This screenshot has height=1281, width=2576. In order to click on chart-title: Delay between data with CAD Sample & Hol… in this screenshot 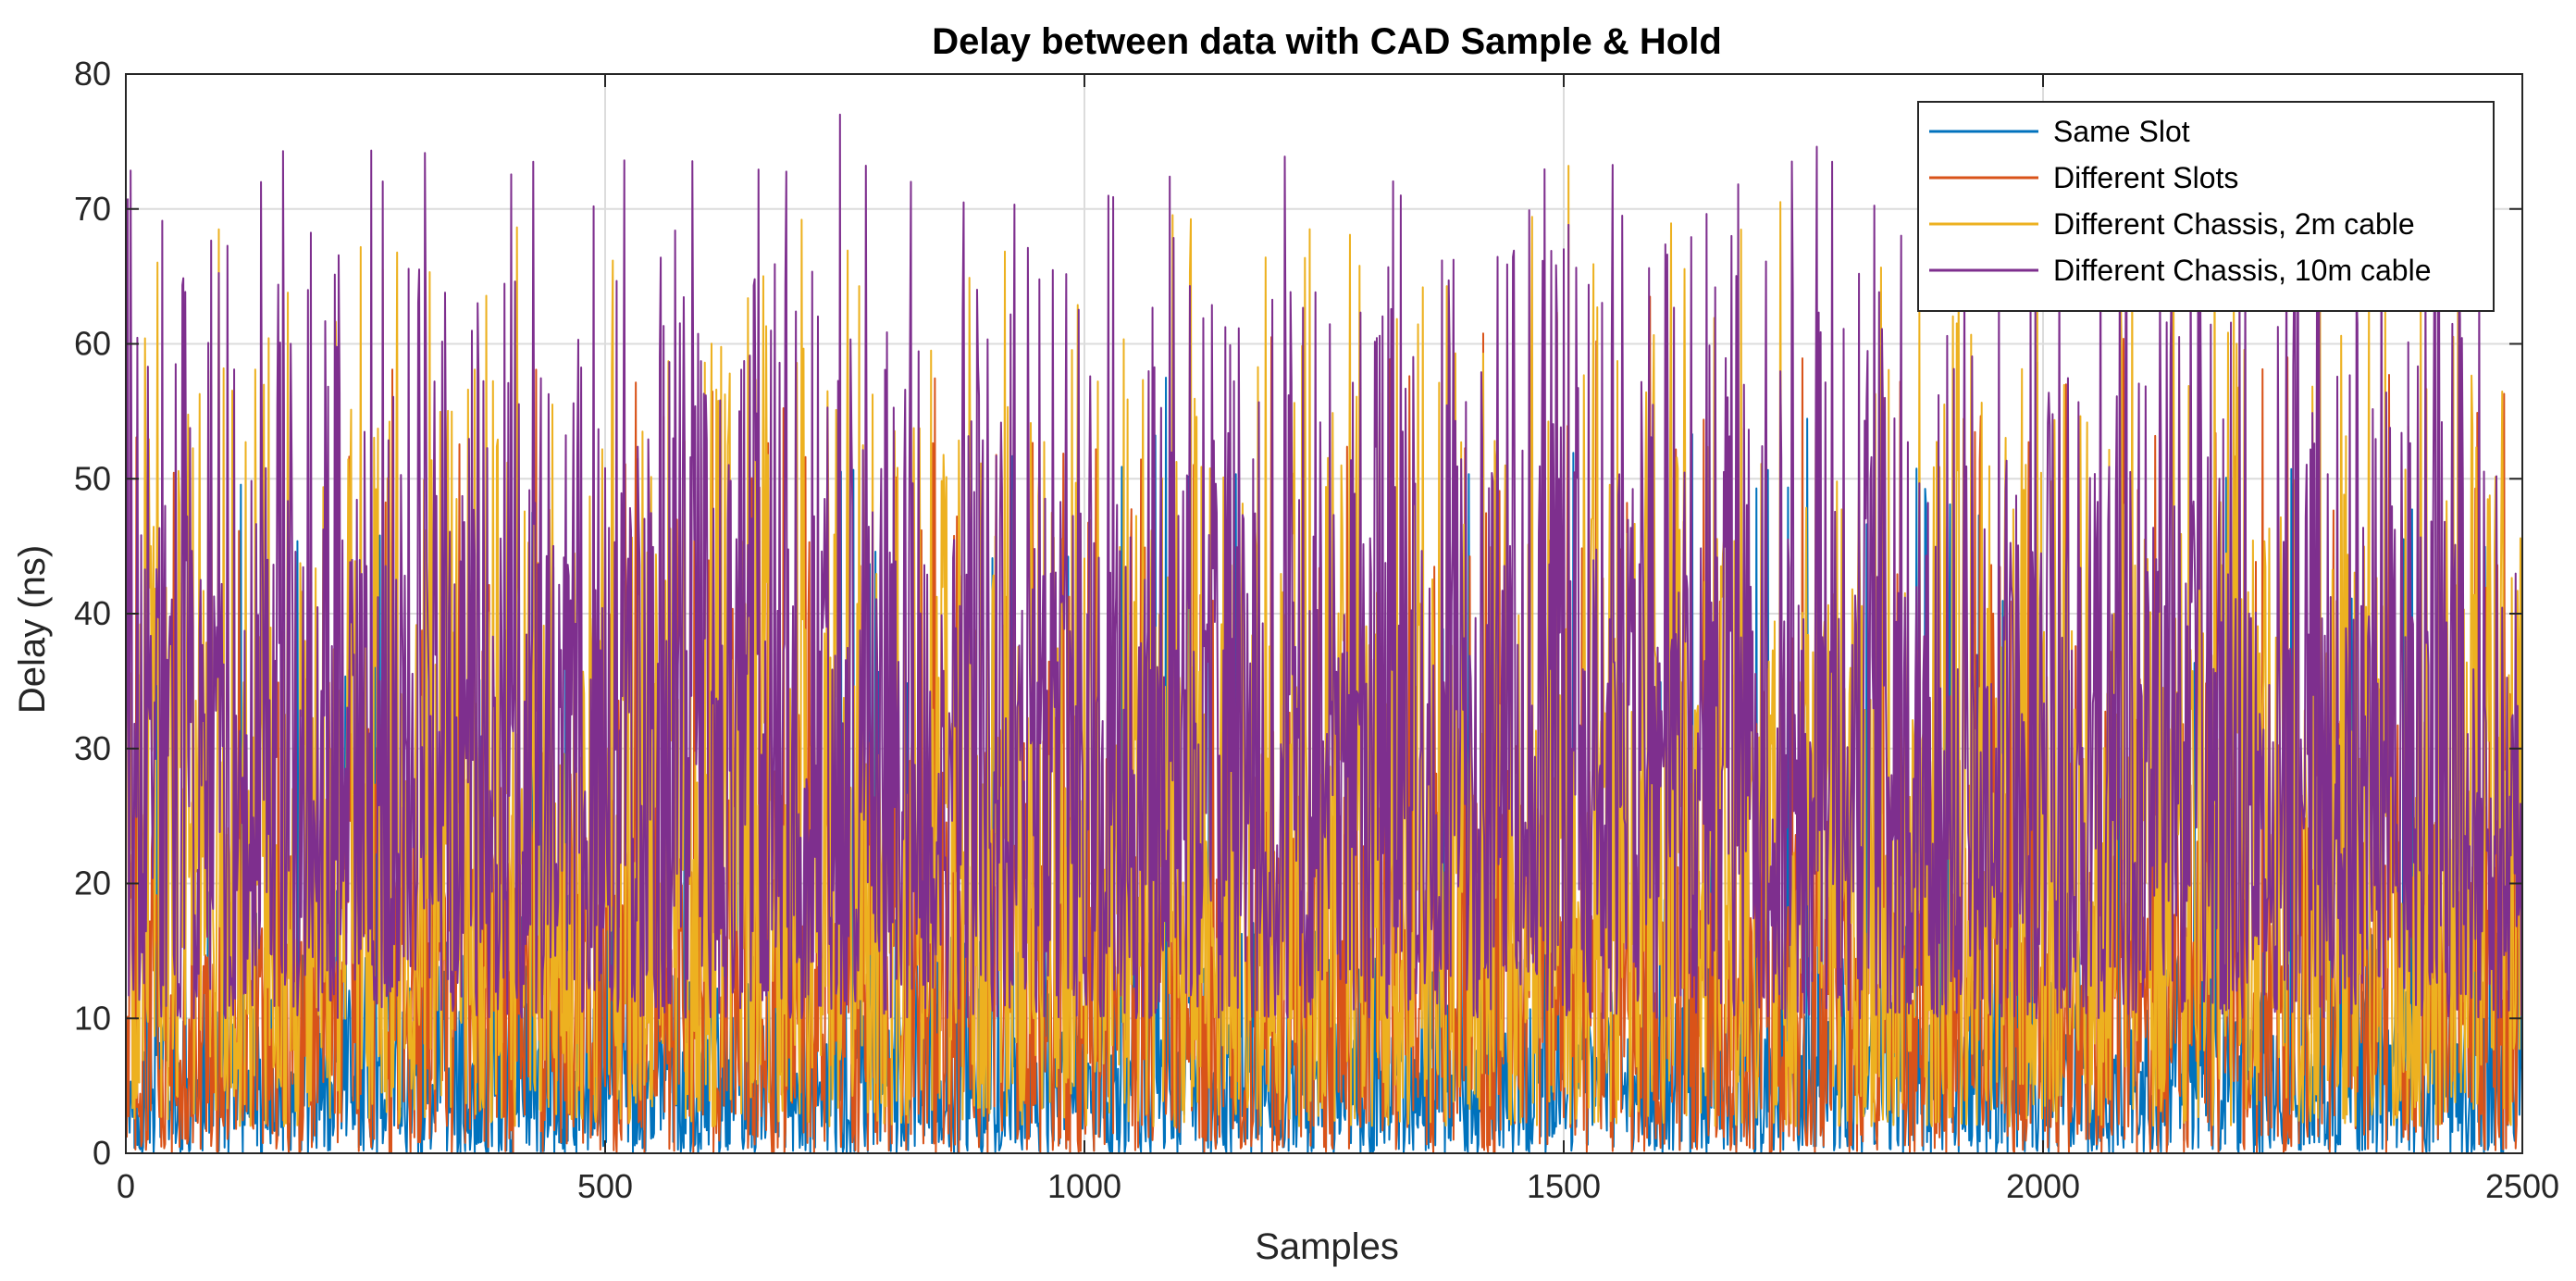, I will do `click(1327, 41)`.